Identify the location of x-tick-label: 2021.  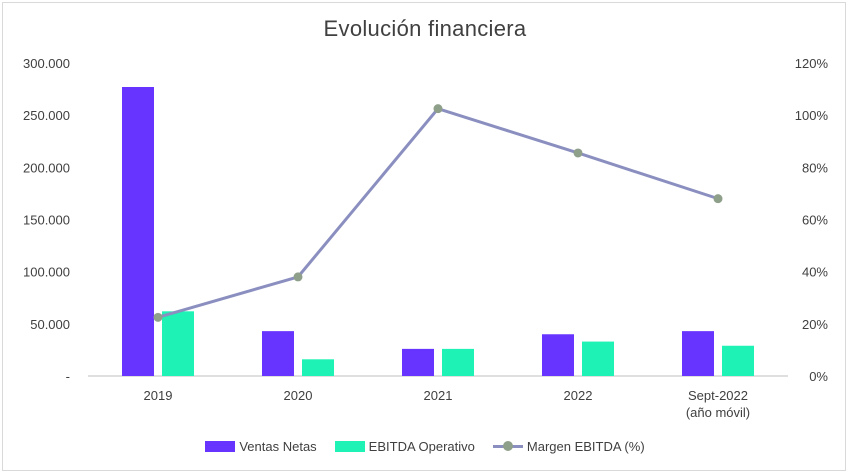
(438, 395).